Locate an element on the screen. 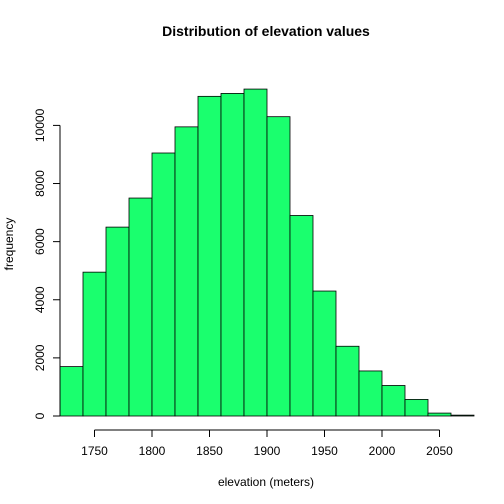  chart-title: Distribution of elevation values is located at coordinates (266, 31).